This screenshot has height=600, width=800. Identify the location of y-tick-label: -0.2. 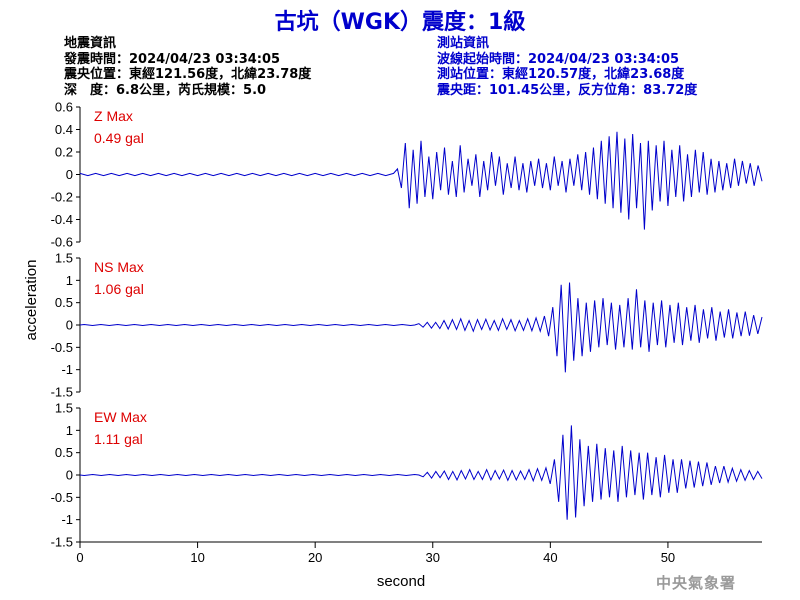
(62, 197).